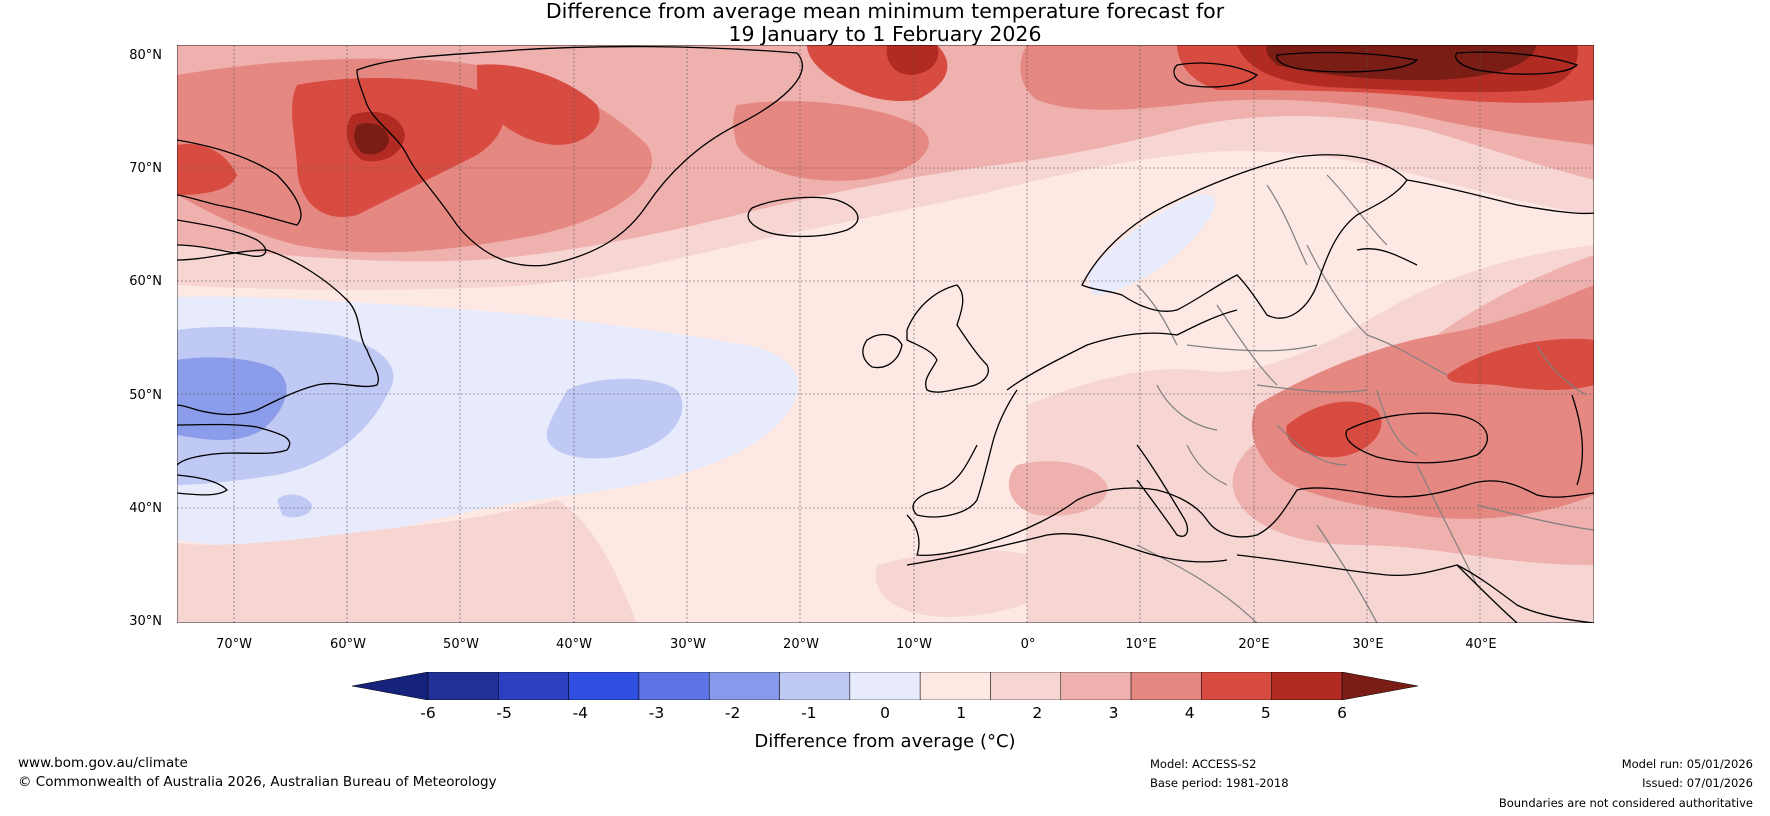  What do you see at coordinates (912, 60) in the screenshot?
I see `anomaly-warm-5-6-fram` at bounding box center [912, 60].